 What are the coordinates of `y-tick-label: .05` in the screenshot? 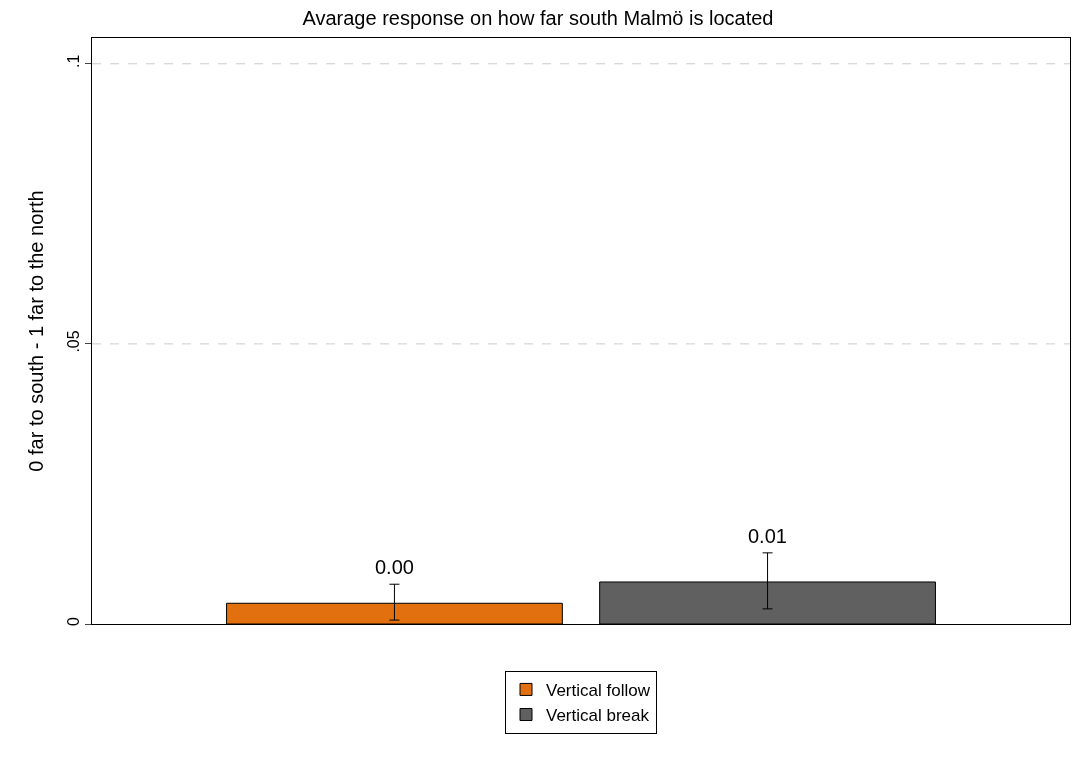 It's located at (73, 341).